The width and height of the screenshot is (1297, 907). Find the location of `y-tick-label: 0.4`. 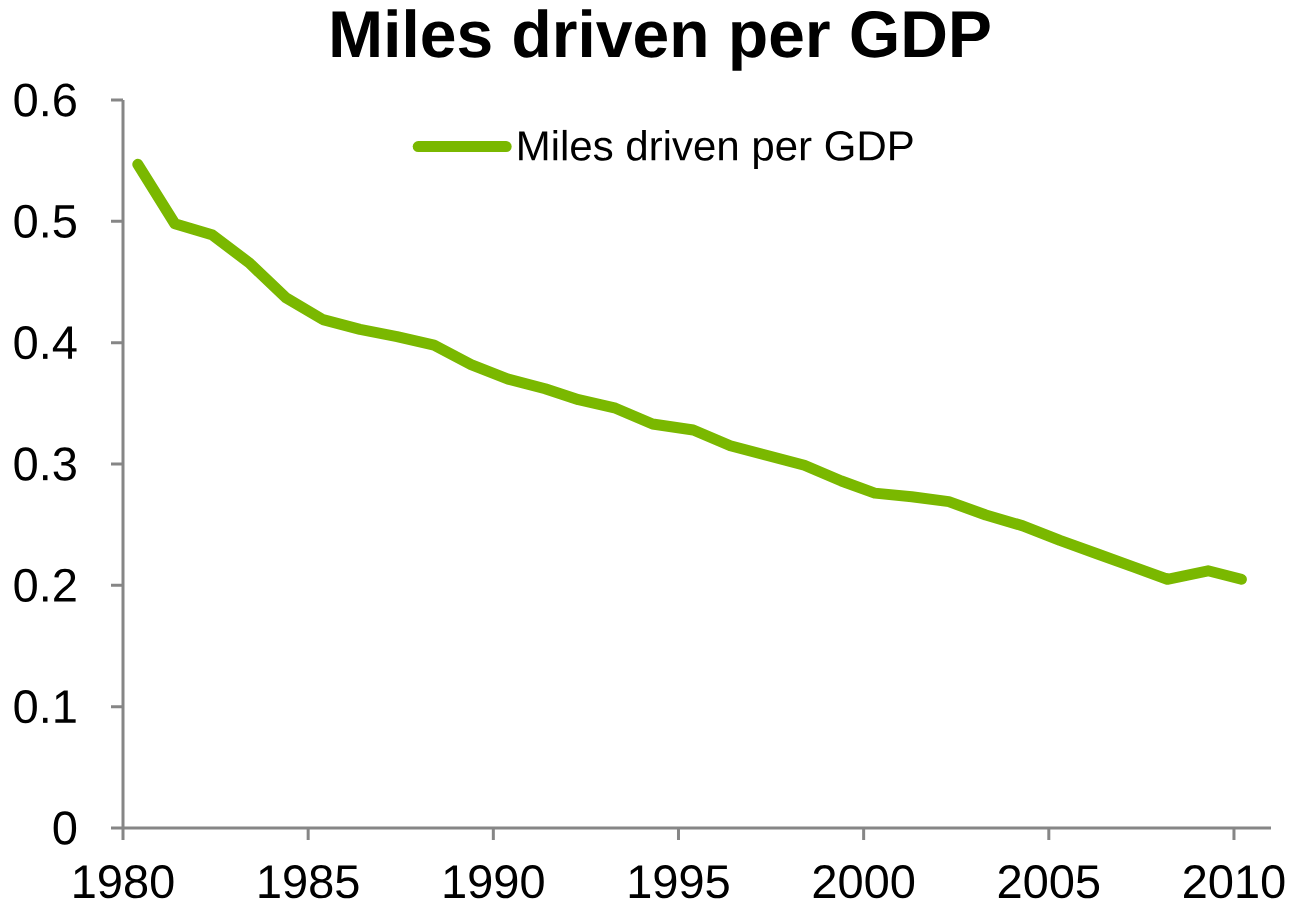

y-tick-label: 0.4 is located at coordinates (45, 343).